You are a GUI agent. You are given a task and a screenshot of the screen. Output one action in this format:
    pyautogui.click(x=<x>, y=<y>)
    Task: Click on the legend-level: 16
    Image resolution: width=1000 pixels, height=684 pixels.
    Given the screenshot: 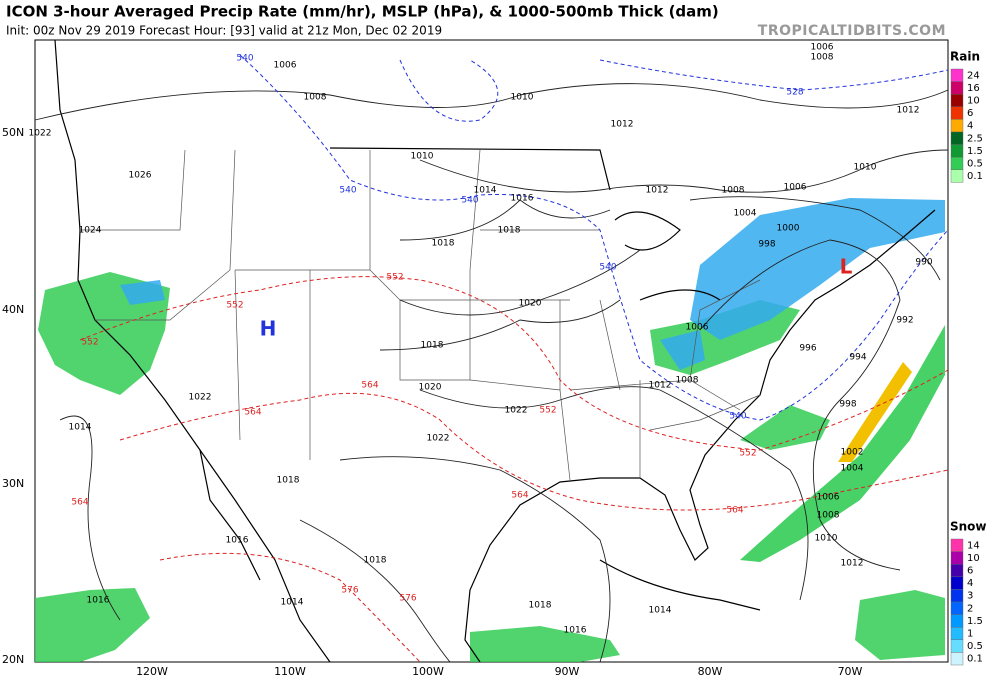 What is the action you would take?
    pyautogui.click(x=973, y=88)
    